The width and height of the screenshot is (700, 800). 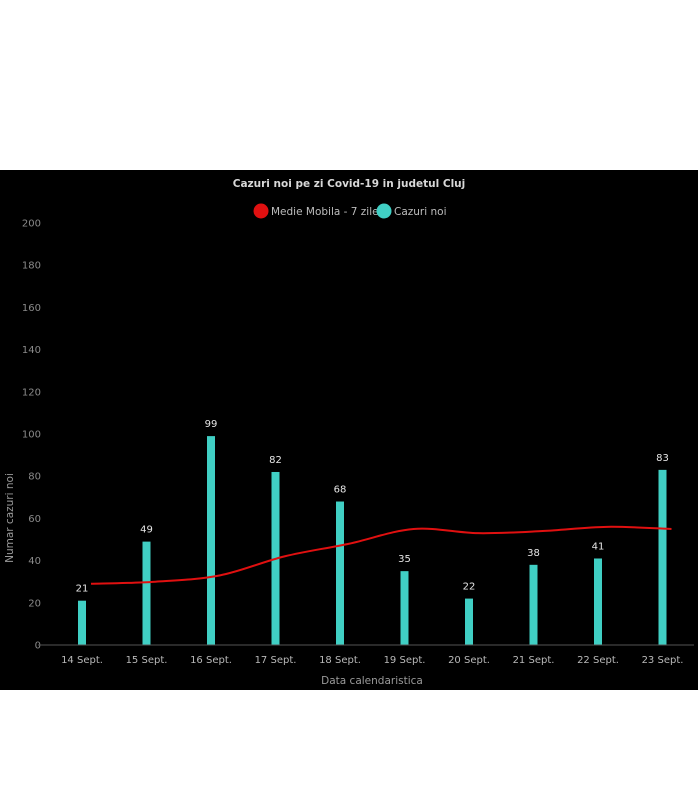 I want to click on x-tick-label: 17 Sept., so click(x=276, y=660).